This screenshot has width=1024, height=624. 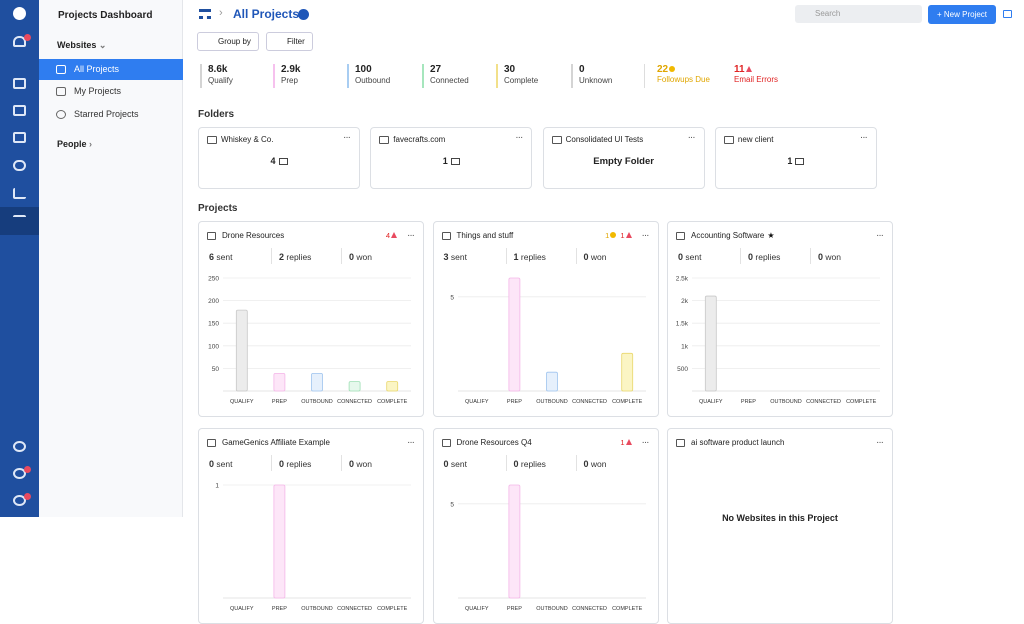 I want to click on stat: 100 Outbound, so click(x=368, y=76).